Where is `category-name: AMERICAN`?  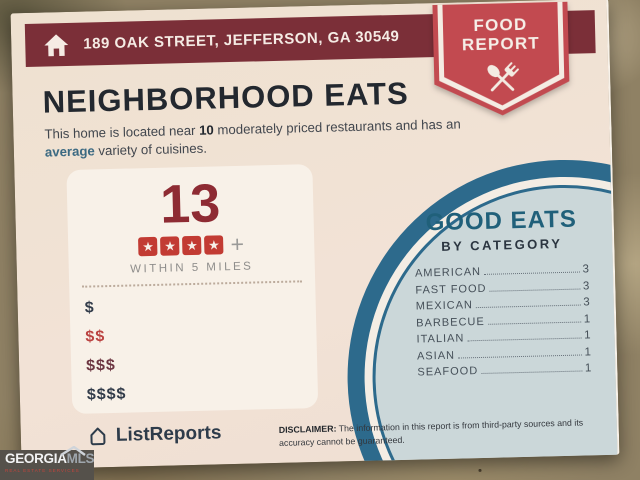
category-name: AMERICAN is located at coordinates (448, 272).